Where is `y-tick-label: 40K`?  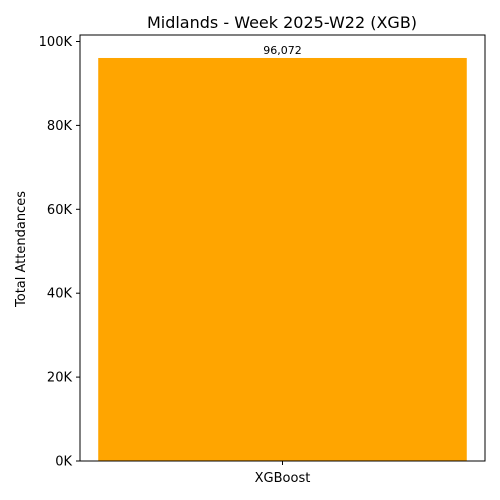 y-tick-label: 40K is located at coordinates (60, 294).